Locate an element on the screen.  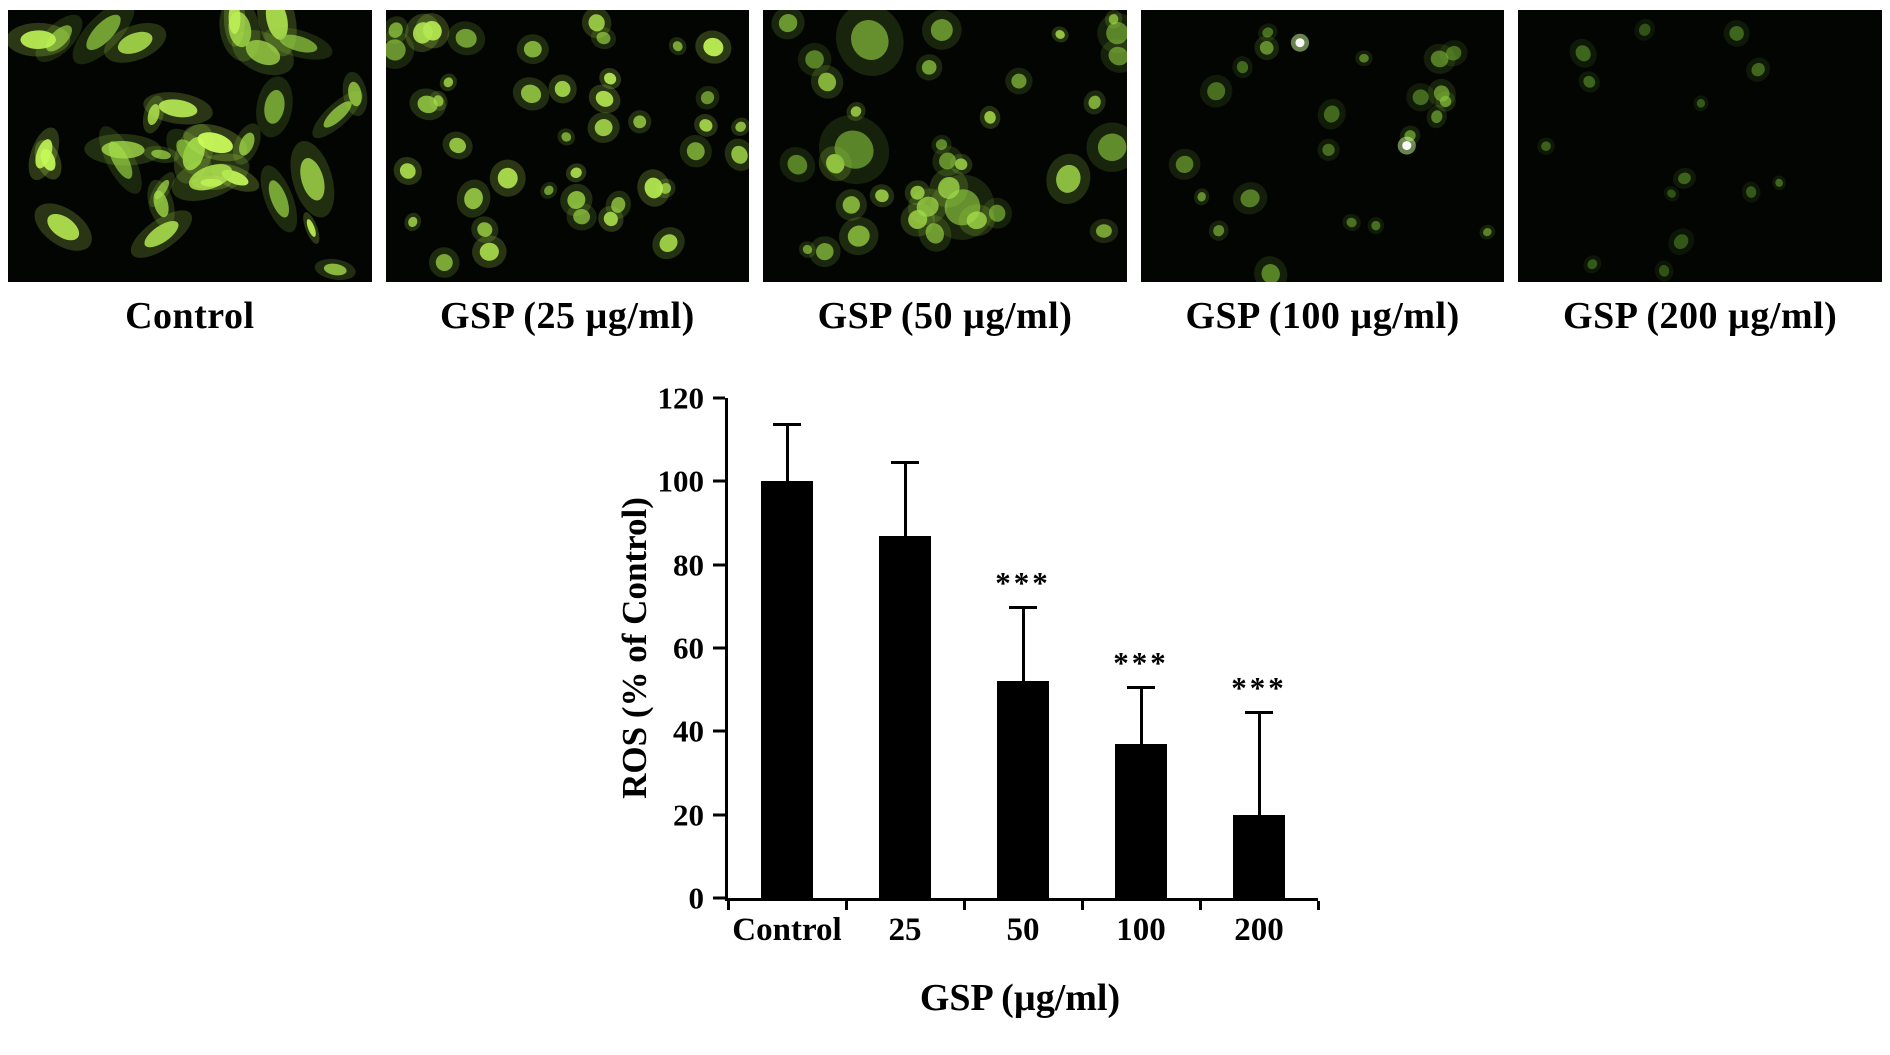
micrograph-label: GSP (100 µg/ml) is located at coordinates (1322, 316).